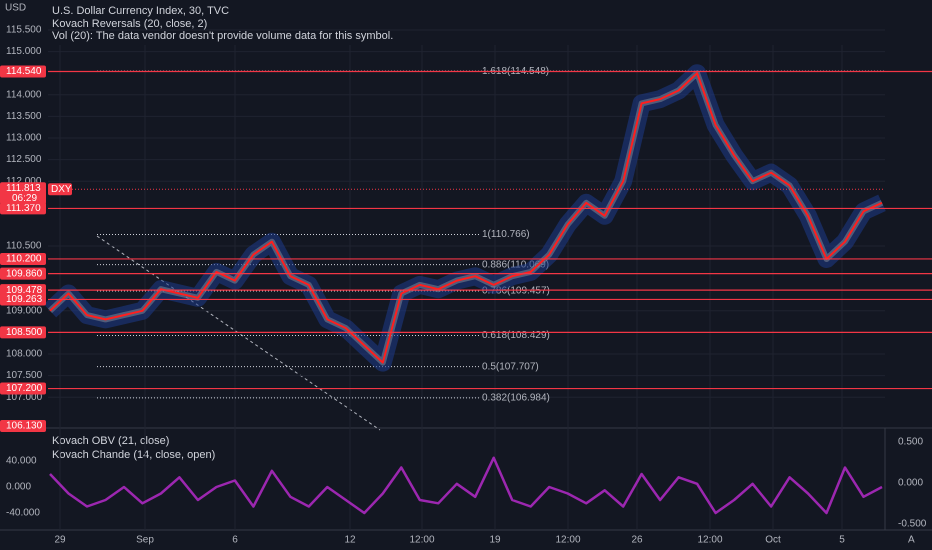 Image resolution: width=932 pixels, height=550 pixels. Describe the element at coordinates (516, 398) in the screenshot. I see `fib-label: 0.382(106.984)` at that location.